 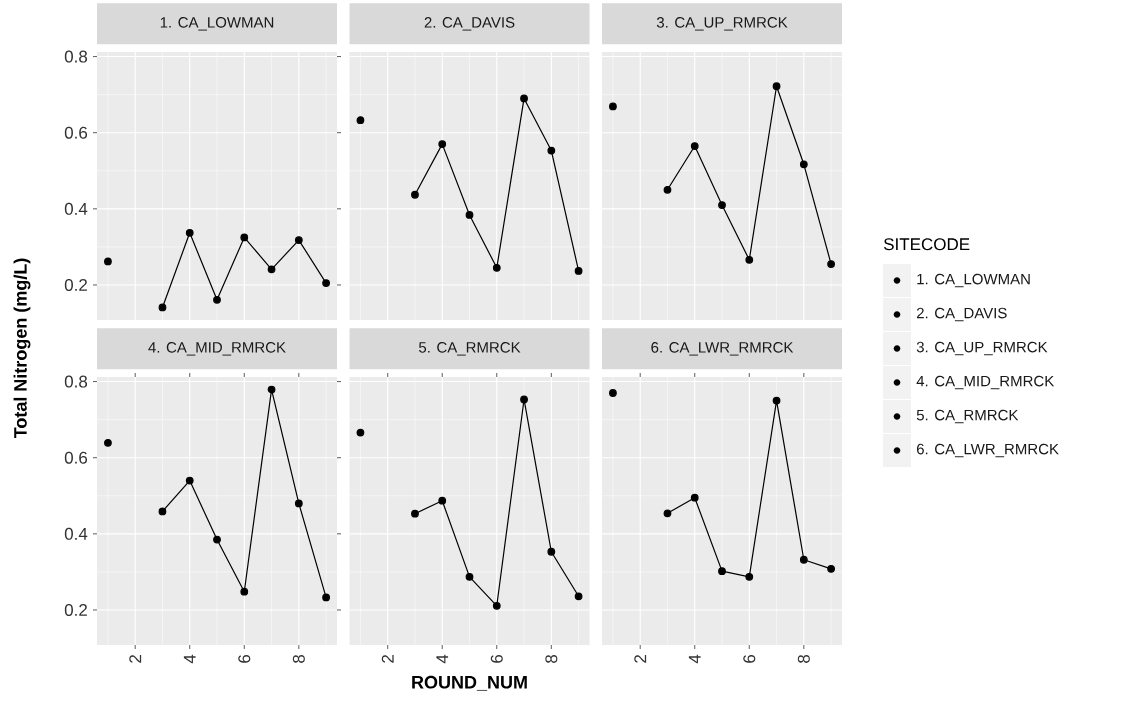 I want to click on legend-title: SITECODE, so click(x=926, y=244).